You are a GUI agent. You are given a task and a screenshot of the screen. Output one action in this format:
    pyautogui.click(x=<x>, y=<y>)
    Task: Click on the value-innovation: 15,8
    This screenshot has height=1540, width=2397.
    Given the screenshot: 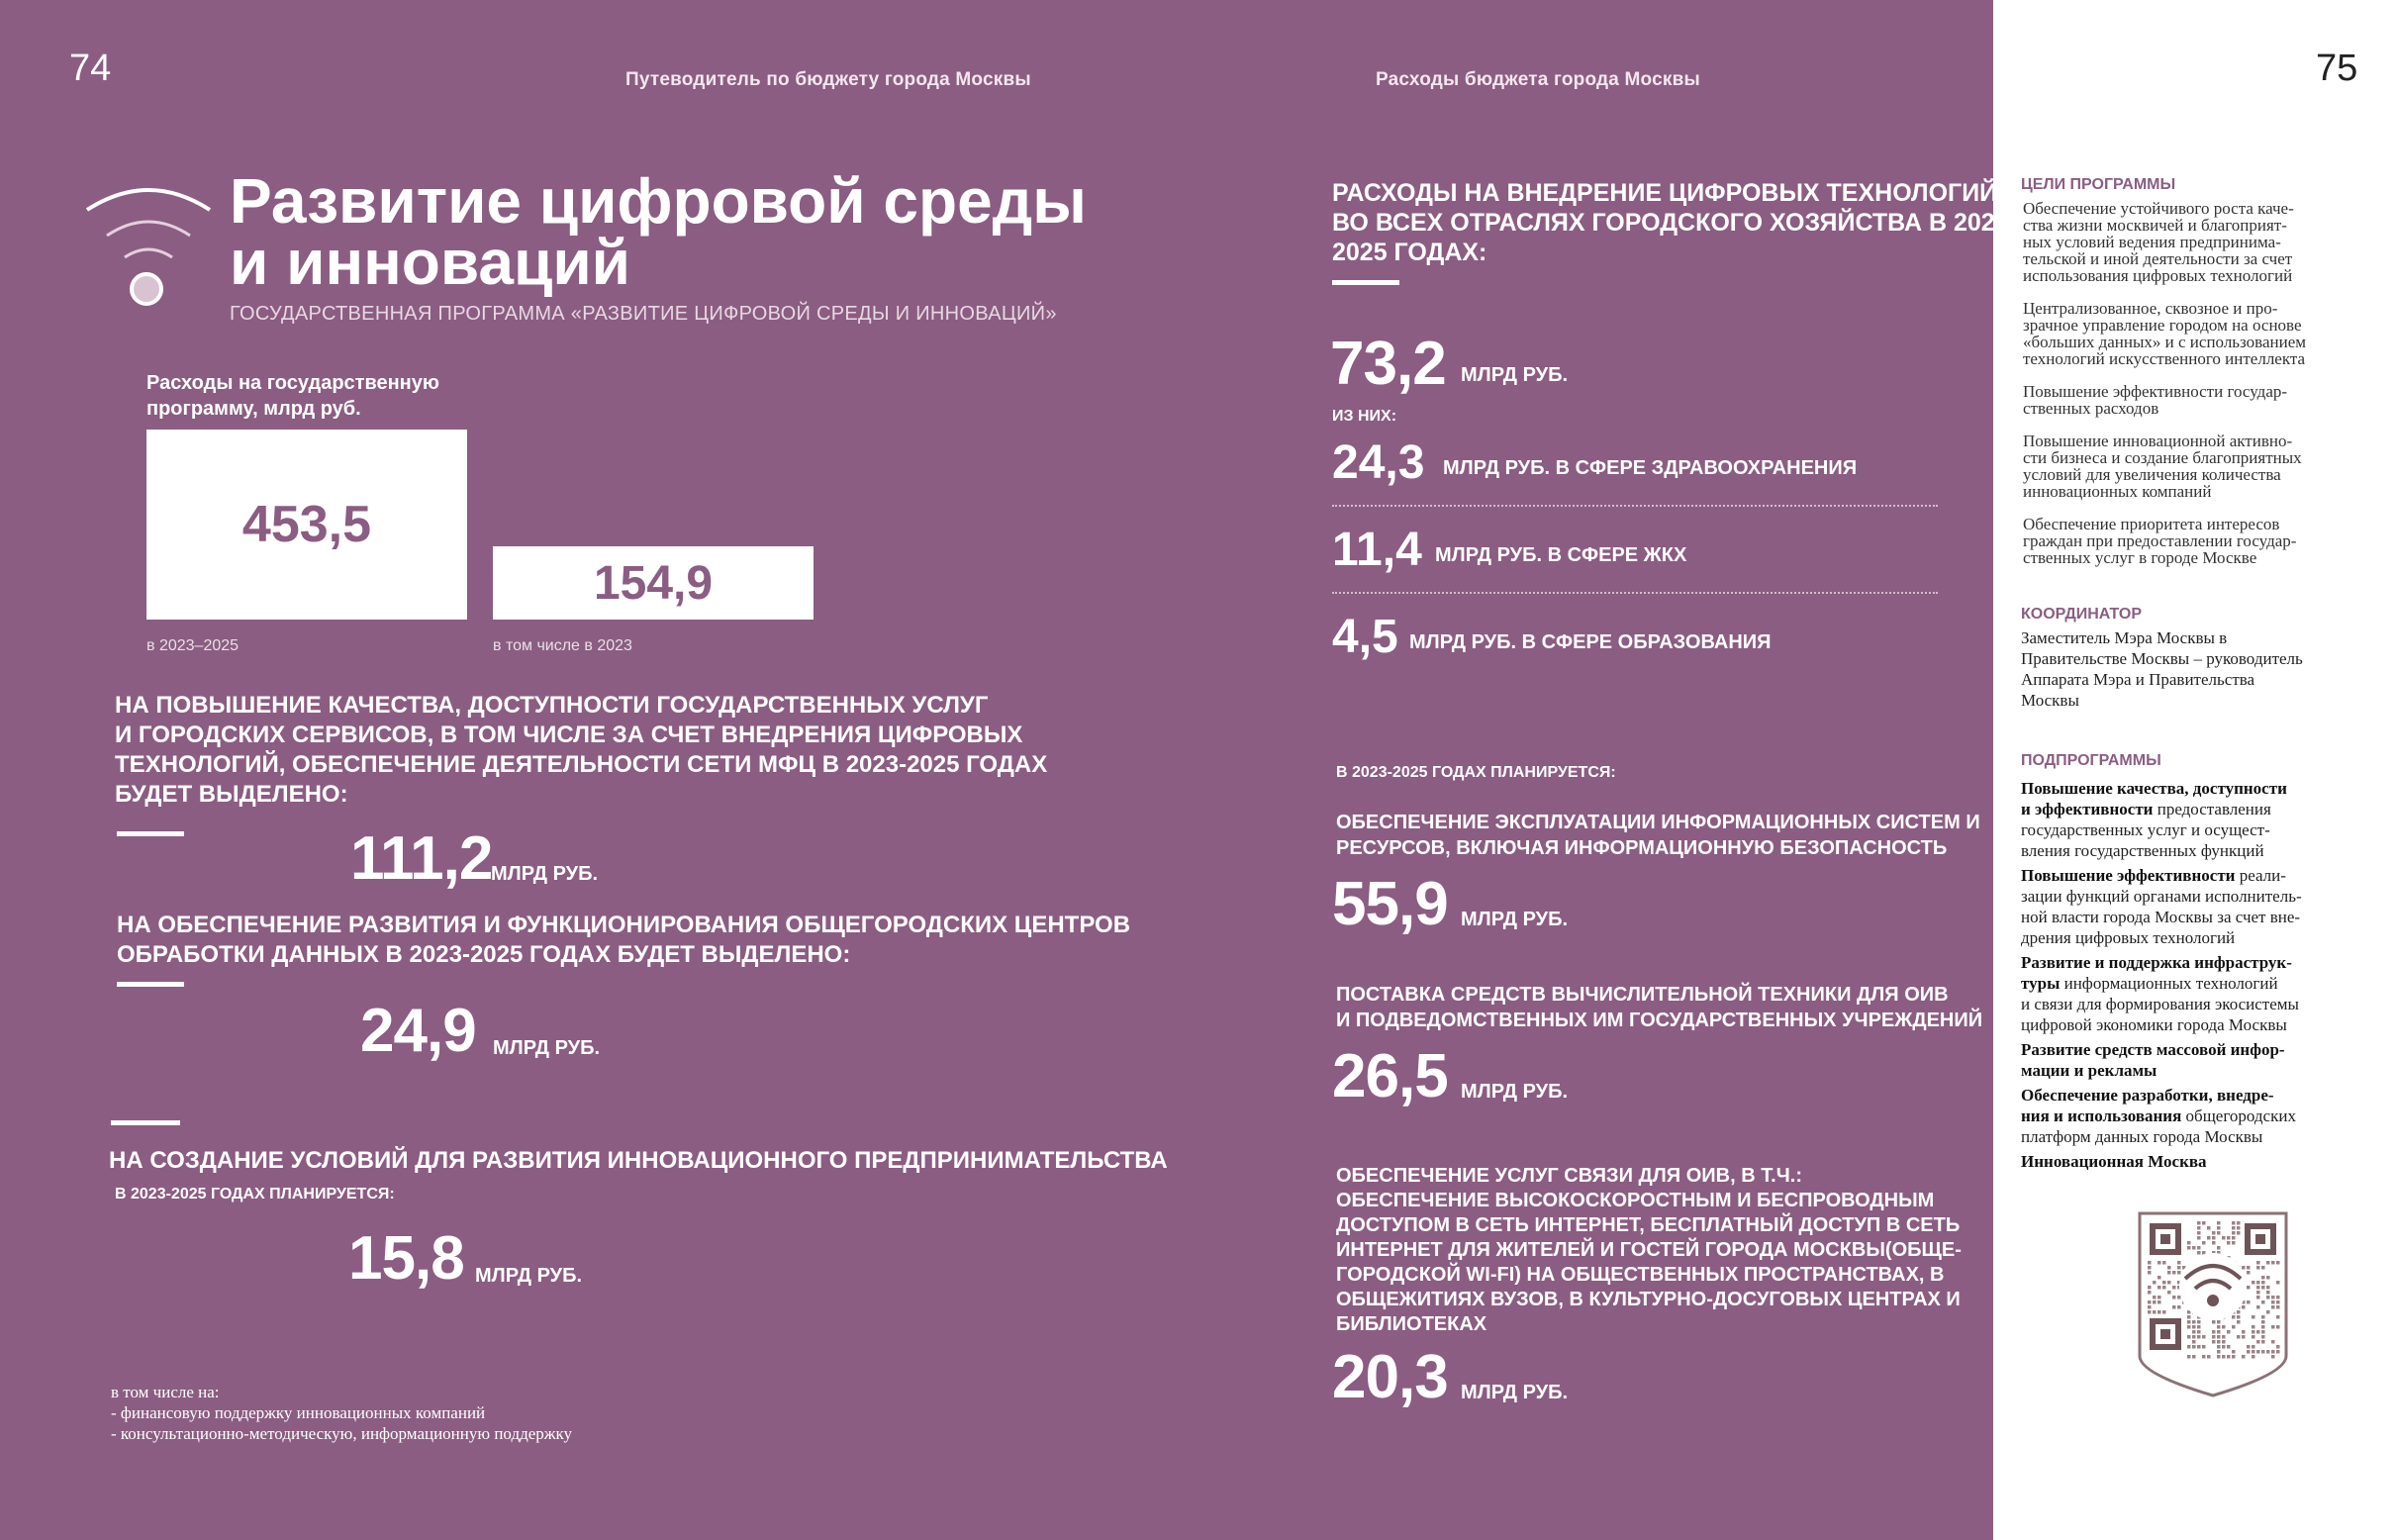 What is the action you would take?
    pyautogui.click(x=407, y=1258)
    